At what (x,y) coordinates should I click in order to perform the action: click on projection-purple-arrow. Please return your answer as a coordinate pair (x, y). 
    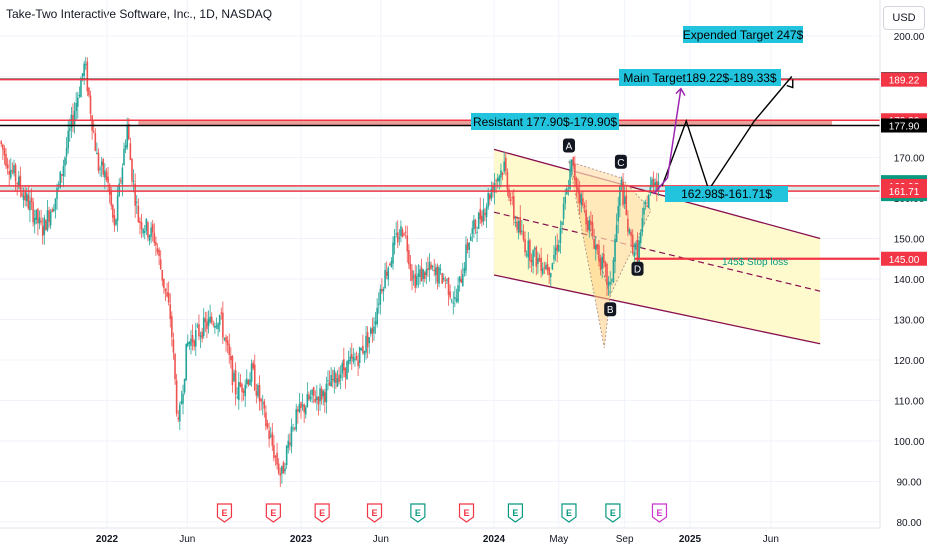
    Looking at the image, I should click on (680, 92).